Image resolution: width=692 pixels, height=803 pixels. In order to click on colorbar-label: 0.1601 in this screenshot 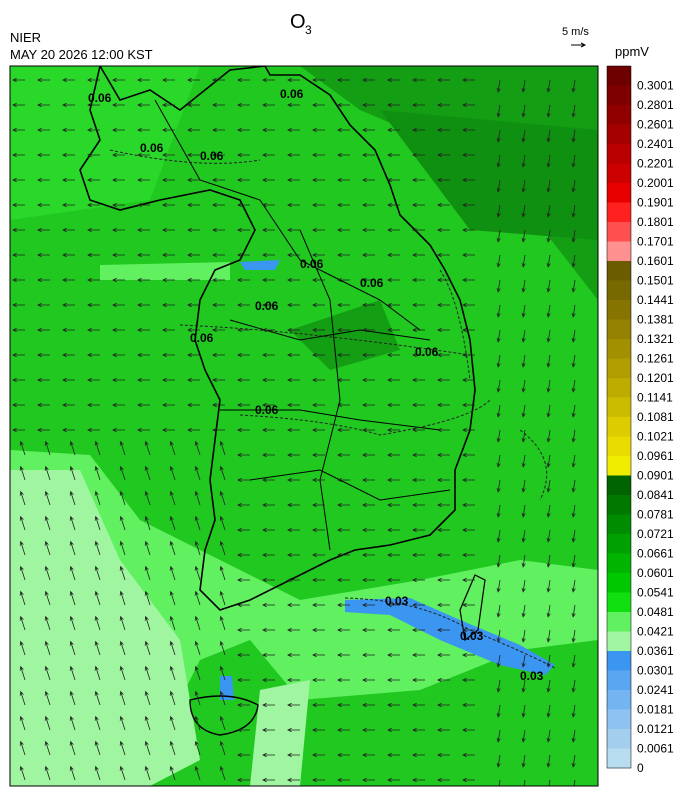, I will do `click(655, 261)`.